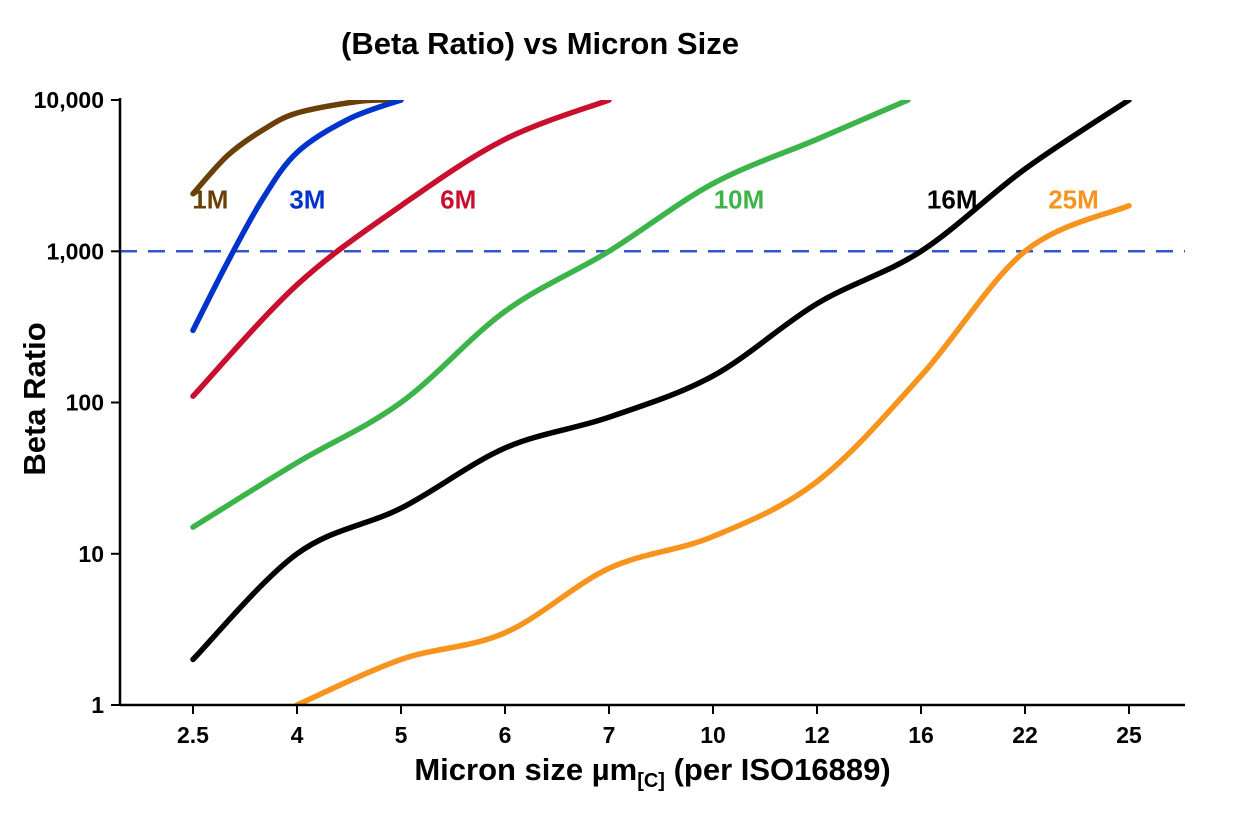  I want to click on x-tick-label: 4, so click(297, 735).